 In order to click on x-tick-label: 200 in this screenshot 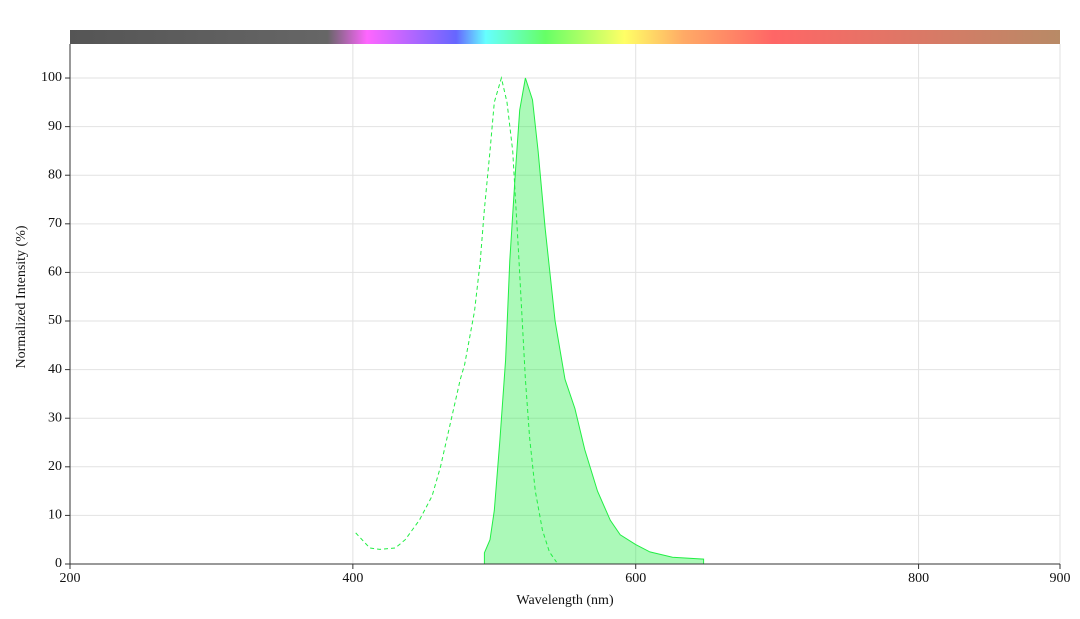, I will do `click(70, 578)`.